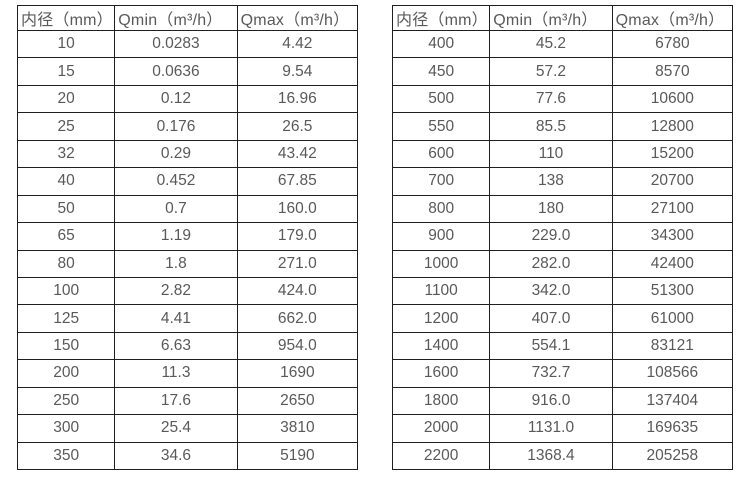 This screenshot has height=483, width=750. I want to click on table-cell: 205258, so click(672, 456).